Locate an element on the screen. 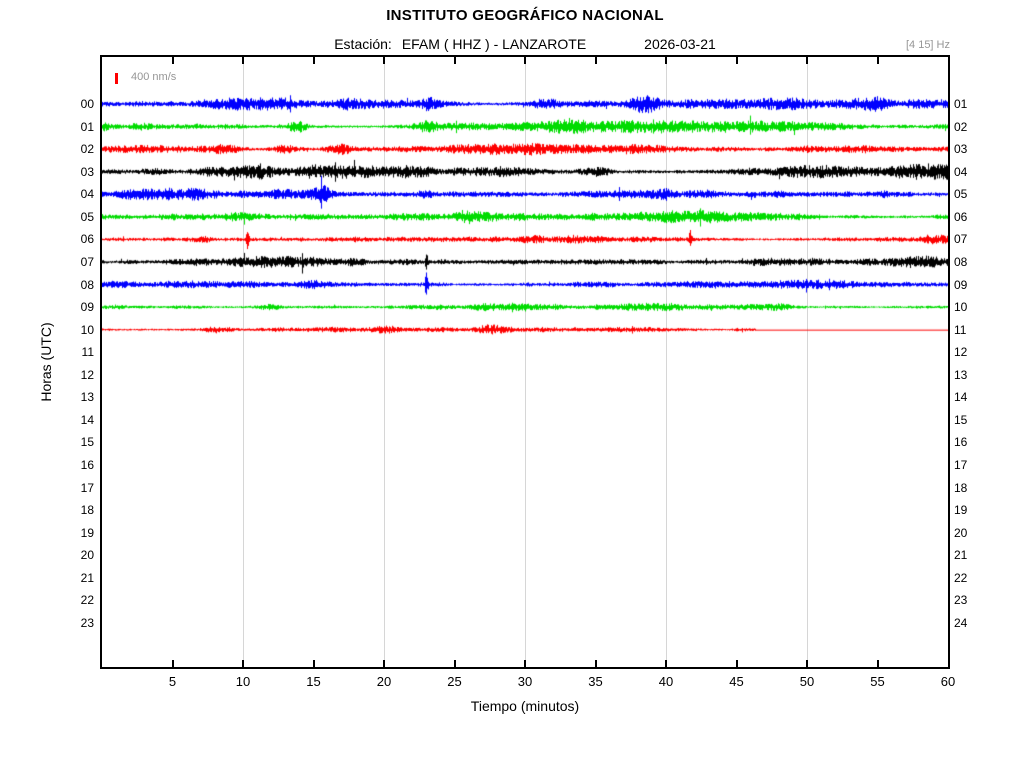 This screenshot has height=768, width=1024. hour-label-left-06: 06 is located at coordinates (87, 239).